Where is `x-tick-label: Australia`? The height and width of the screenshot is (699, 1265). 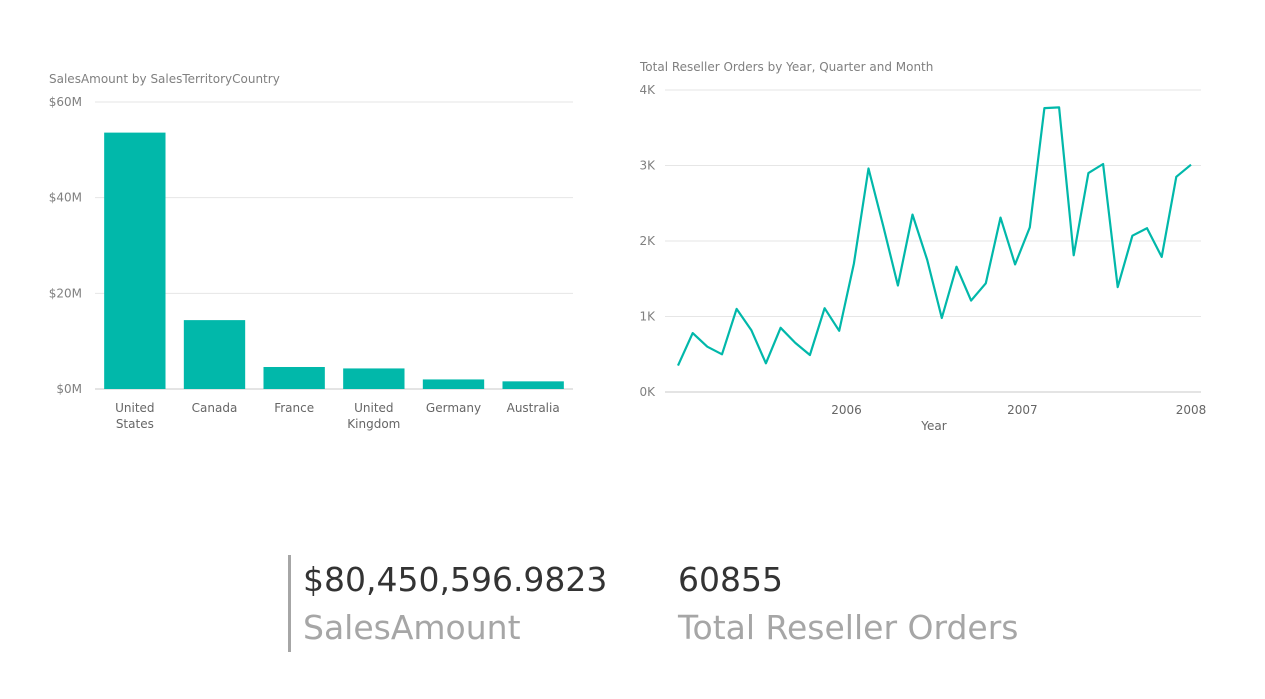
x-tick-label: Australia is located at coordinates (533, 408).